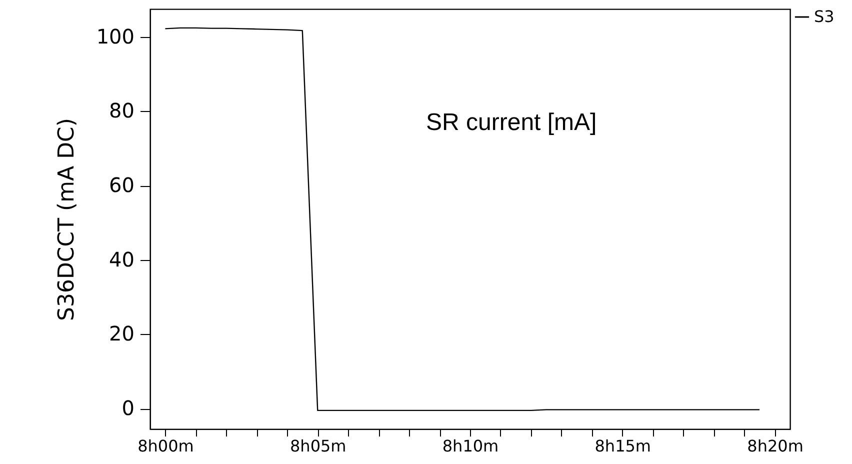  What do you see at coordinates (470, 446) in the screenshot?
I see `x-tick-label: 8h10m` at bounding box center [470, 446].